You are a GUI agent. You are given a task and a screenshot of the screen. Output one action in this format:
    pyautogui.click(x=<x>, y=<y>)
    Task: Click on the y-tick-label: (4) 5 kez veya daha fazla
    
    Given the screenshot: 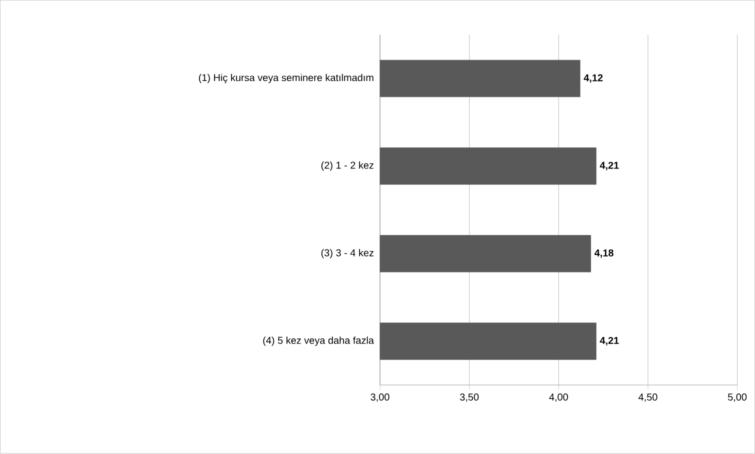 What is the action you would take?
    pyautogui.click(x=318, y=341)
    